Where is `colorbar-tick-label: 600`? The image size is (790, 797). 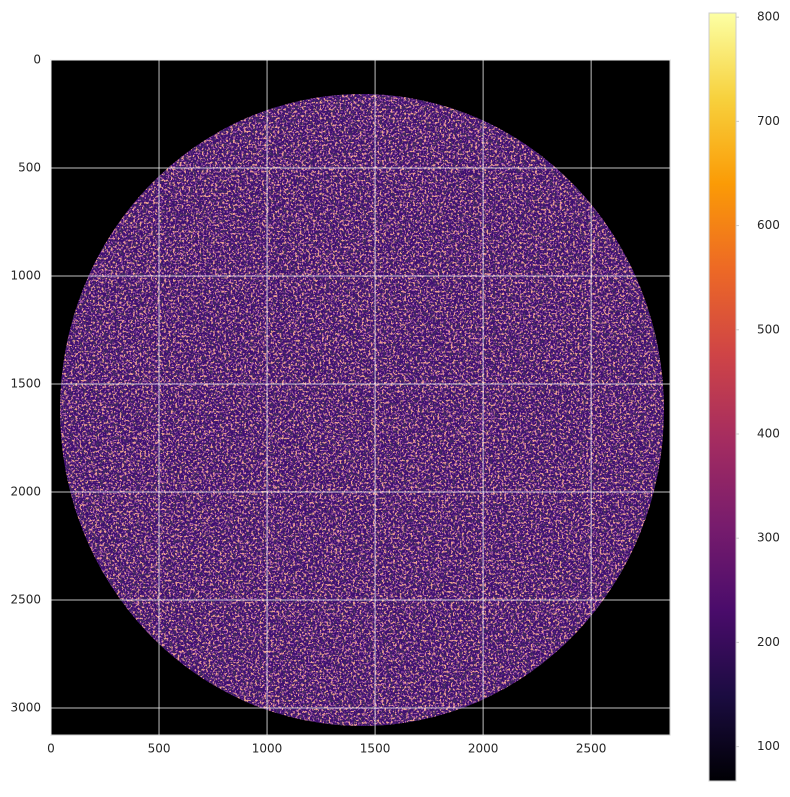 colorbar-tick-label: 600 is located at coordinates (768, 225).